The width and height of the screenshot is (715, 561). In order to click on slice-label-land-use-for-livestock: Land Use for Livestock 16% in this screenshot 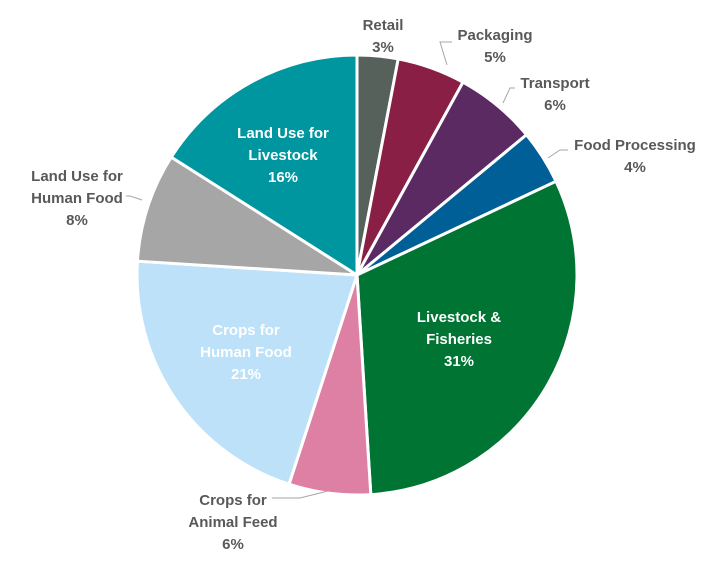, I will do `click(283, 155)`.